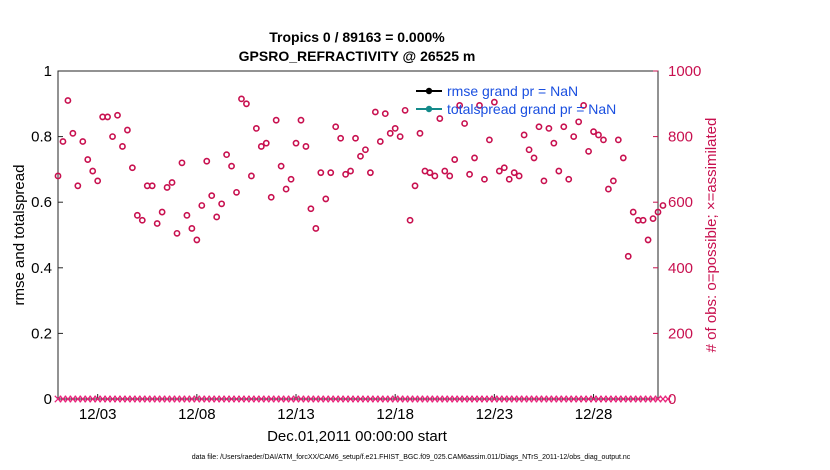  I want to click on y-tick-left-label: 0, so click(48, 399).